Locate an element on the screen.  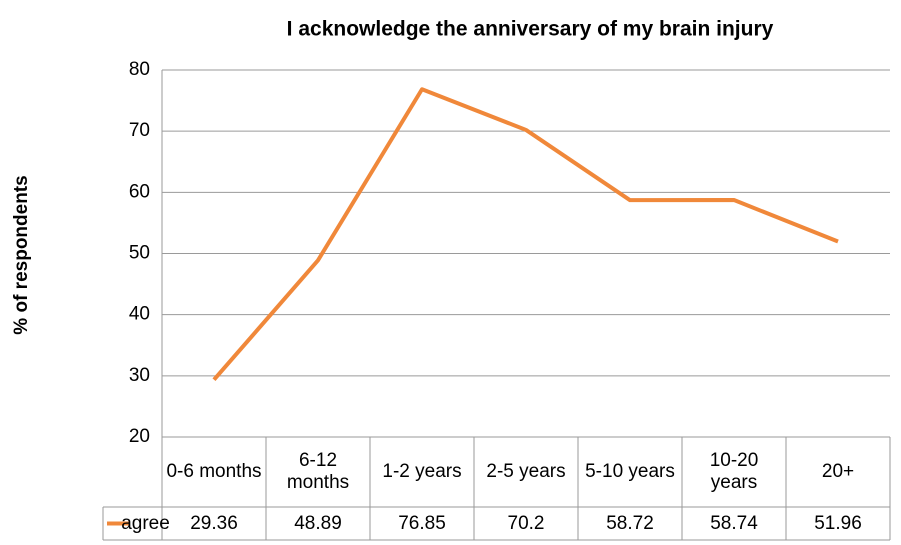
y-axis-label: % of respondents is located at coordinates (21, 254).